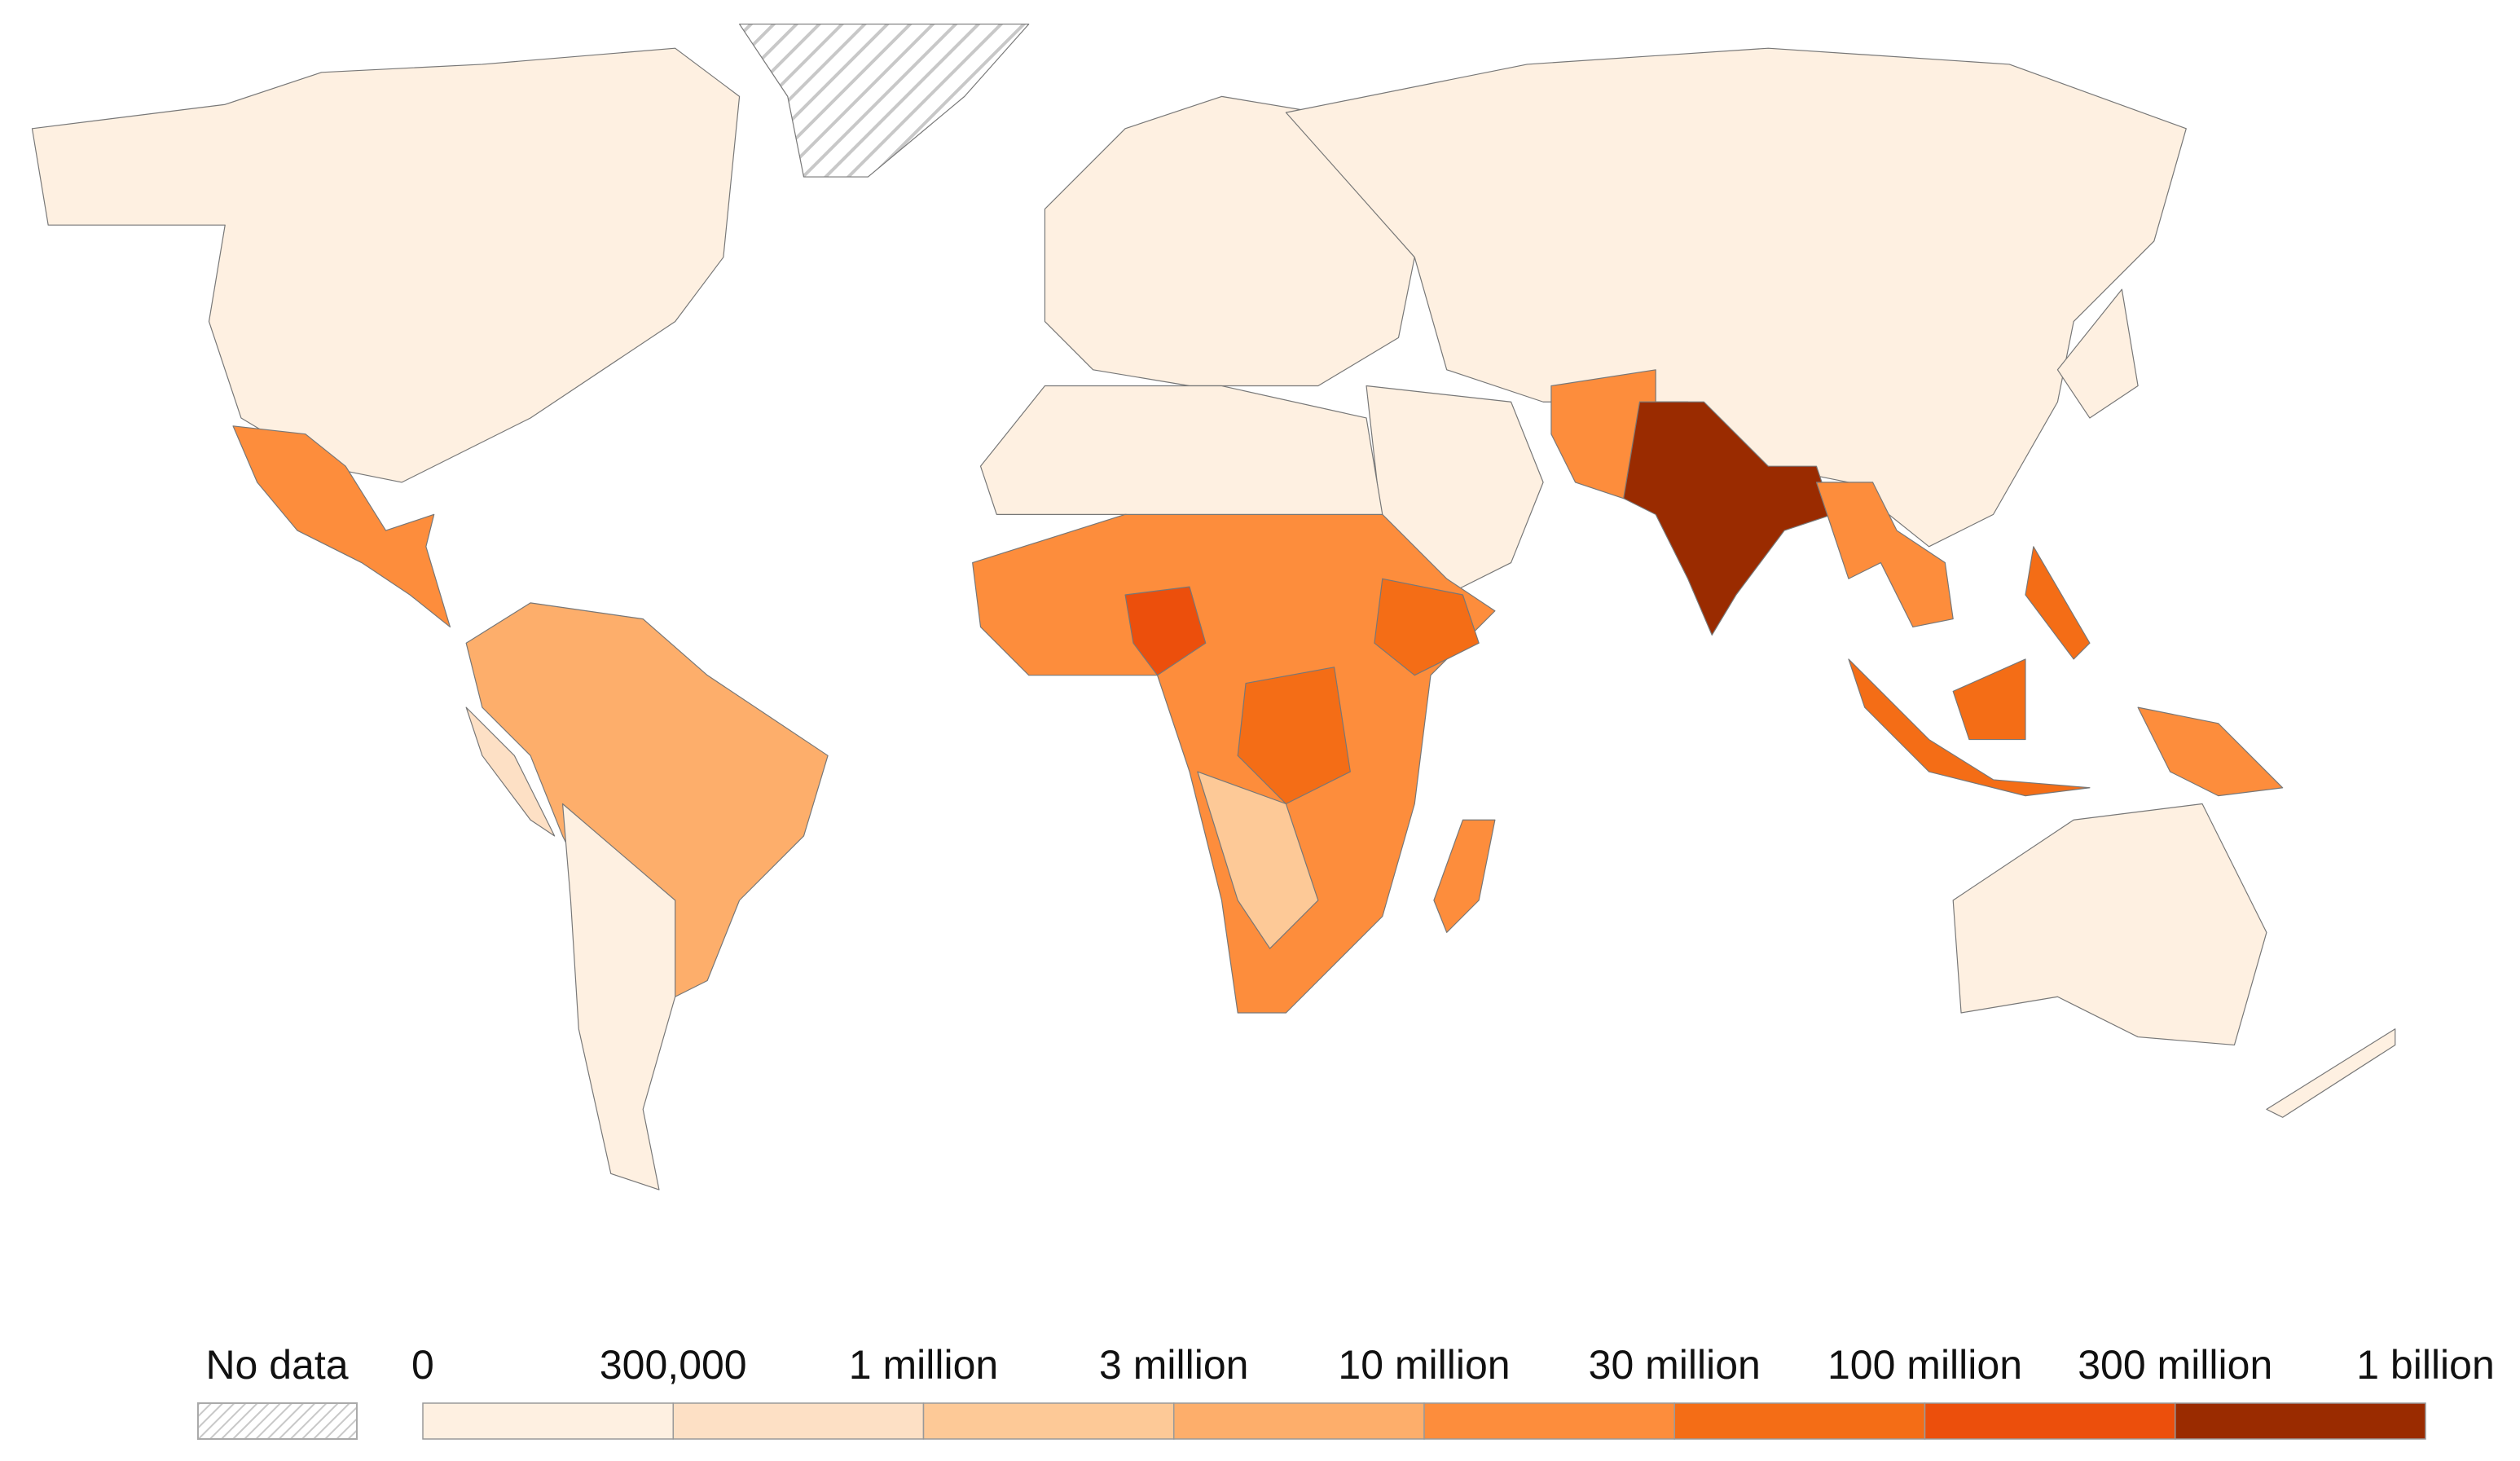 This screenshot has width=2520, height=1461. What do you see at coordinates (2426, 1365) in the screenshot?
I see `legend-label: 1 billion` at bounding box center [2426, 1365].